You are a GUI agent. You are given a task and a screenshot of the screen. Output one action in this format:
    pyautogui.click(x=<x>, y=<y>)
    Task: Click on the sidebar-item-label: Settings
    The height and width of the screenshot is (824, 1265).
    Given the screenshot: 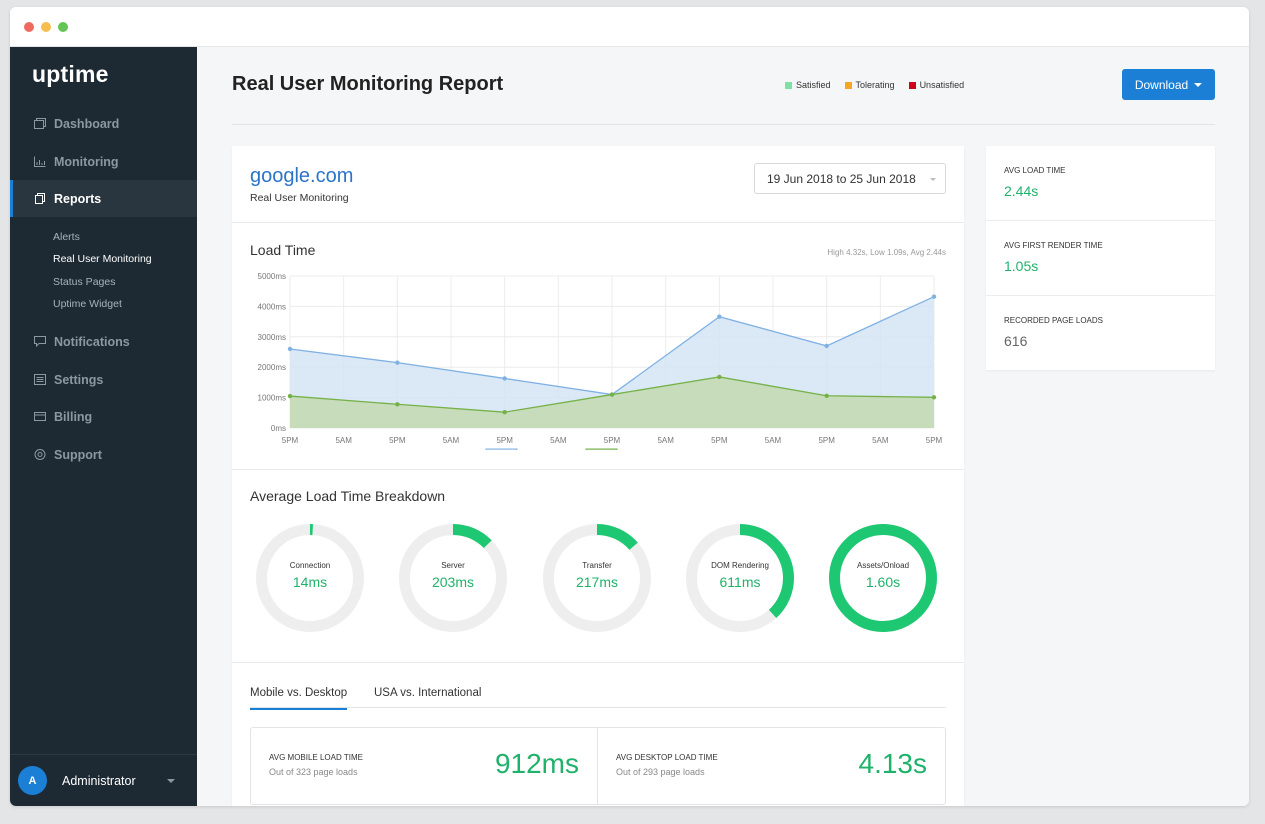 What is the action you would take?
    pyautogui.click(x=79, y=379)
    